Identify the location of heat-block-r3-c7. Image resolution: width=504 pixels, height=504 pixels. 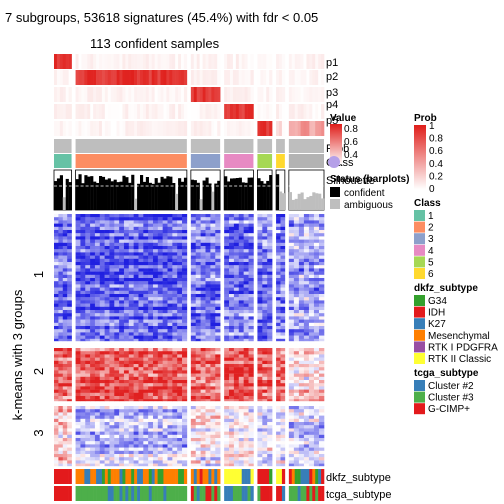
(306, 436).